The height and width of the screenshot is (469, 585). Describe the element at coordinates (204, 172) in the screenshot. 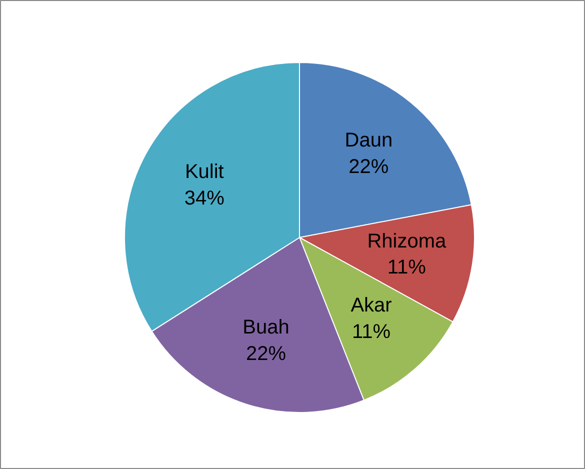

I see `slice-label: Kulit` at that location.